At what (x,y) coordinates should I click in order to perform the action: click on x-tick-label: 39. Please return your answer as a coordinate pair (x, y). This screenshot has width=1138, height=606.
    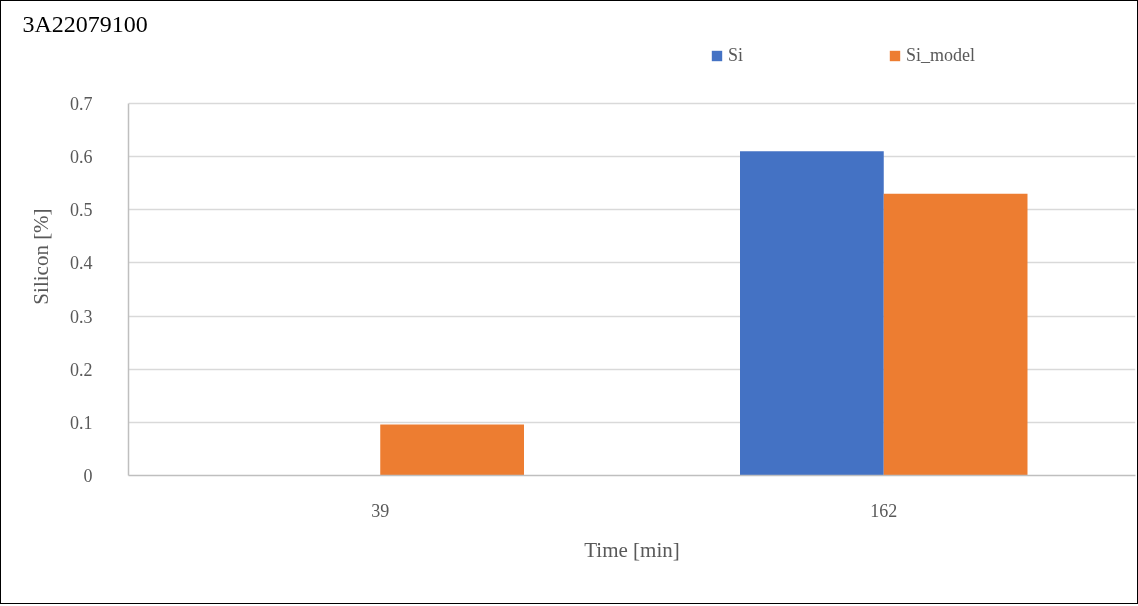
    Looking at the image, I should click on (380, 510).